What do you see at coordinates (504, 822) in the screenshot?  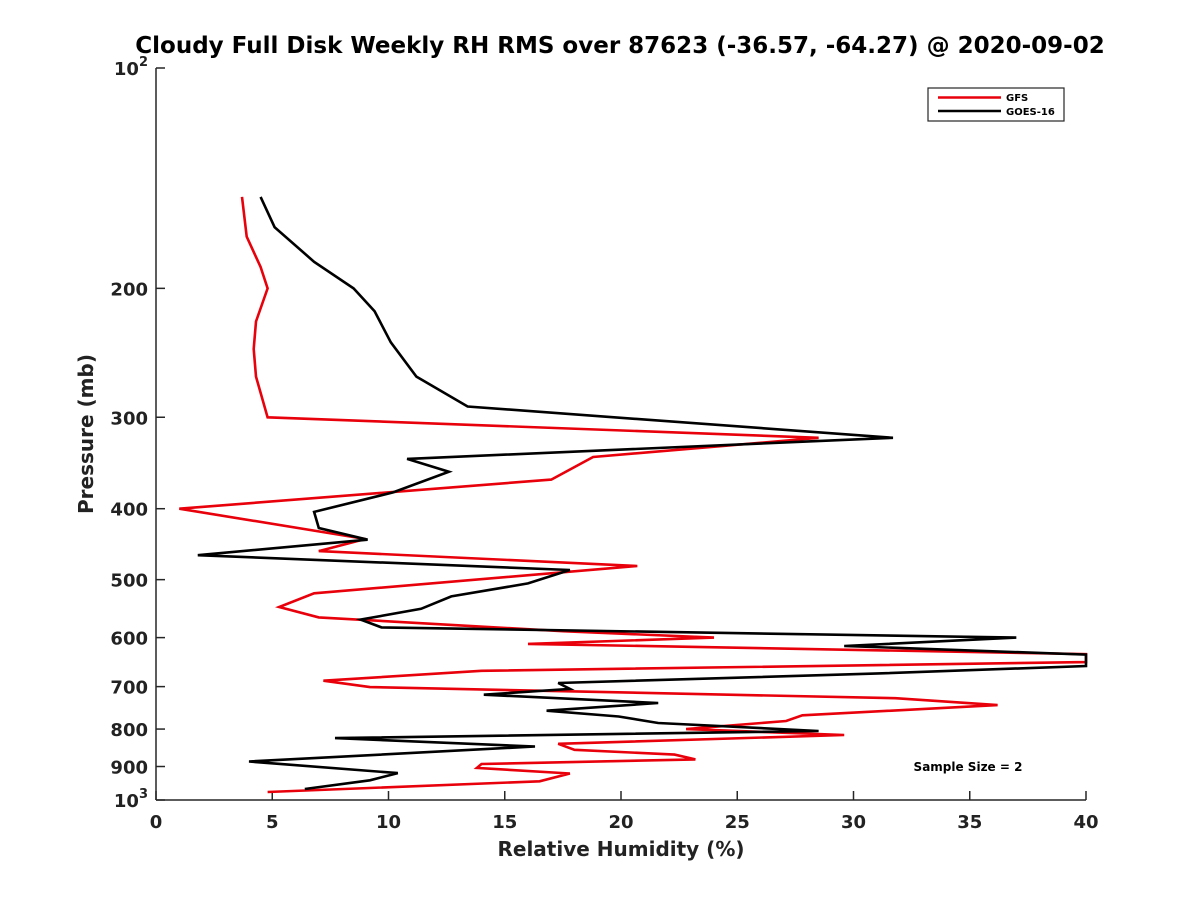 I see `x-tick-label: 15` at bounding box center [504, 822].